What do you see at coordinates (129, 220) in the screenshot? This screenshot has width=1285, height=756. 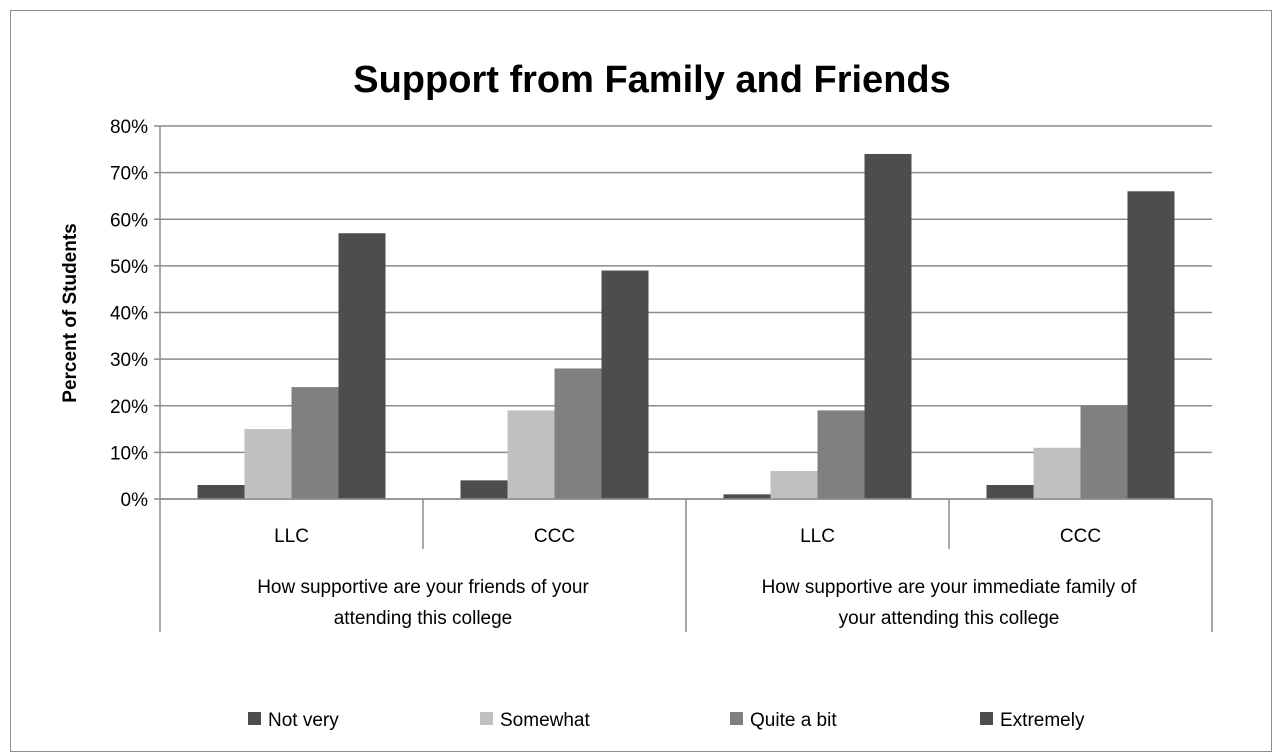 I see `y-tick-label: 60%` at bounding box center [129, 220].